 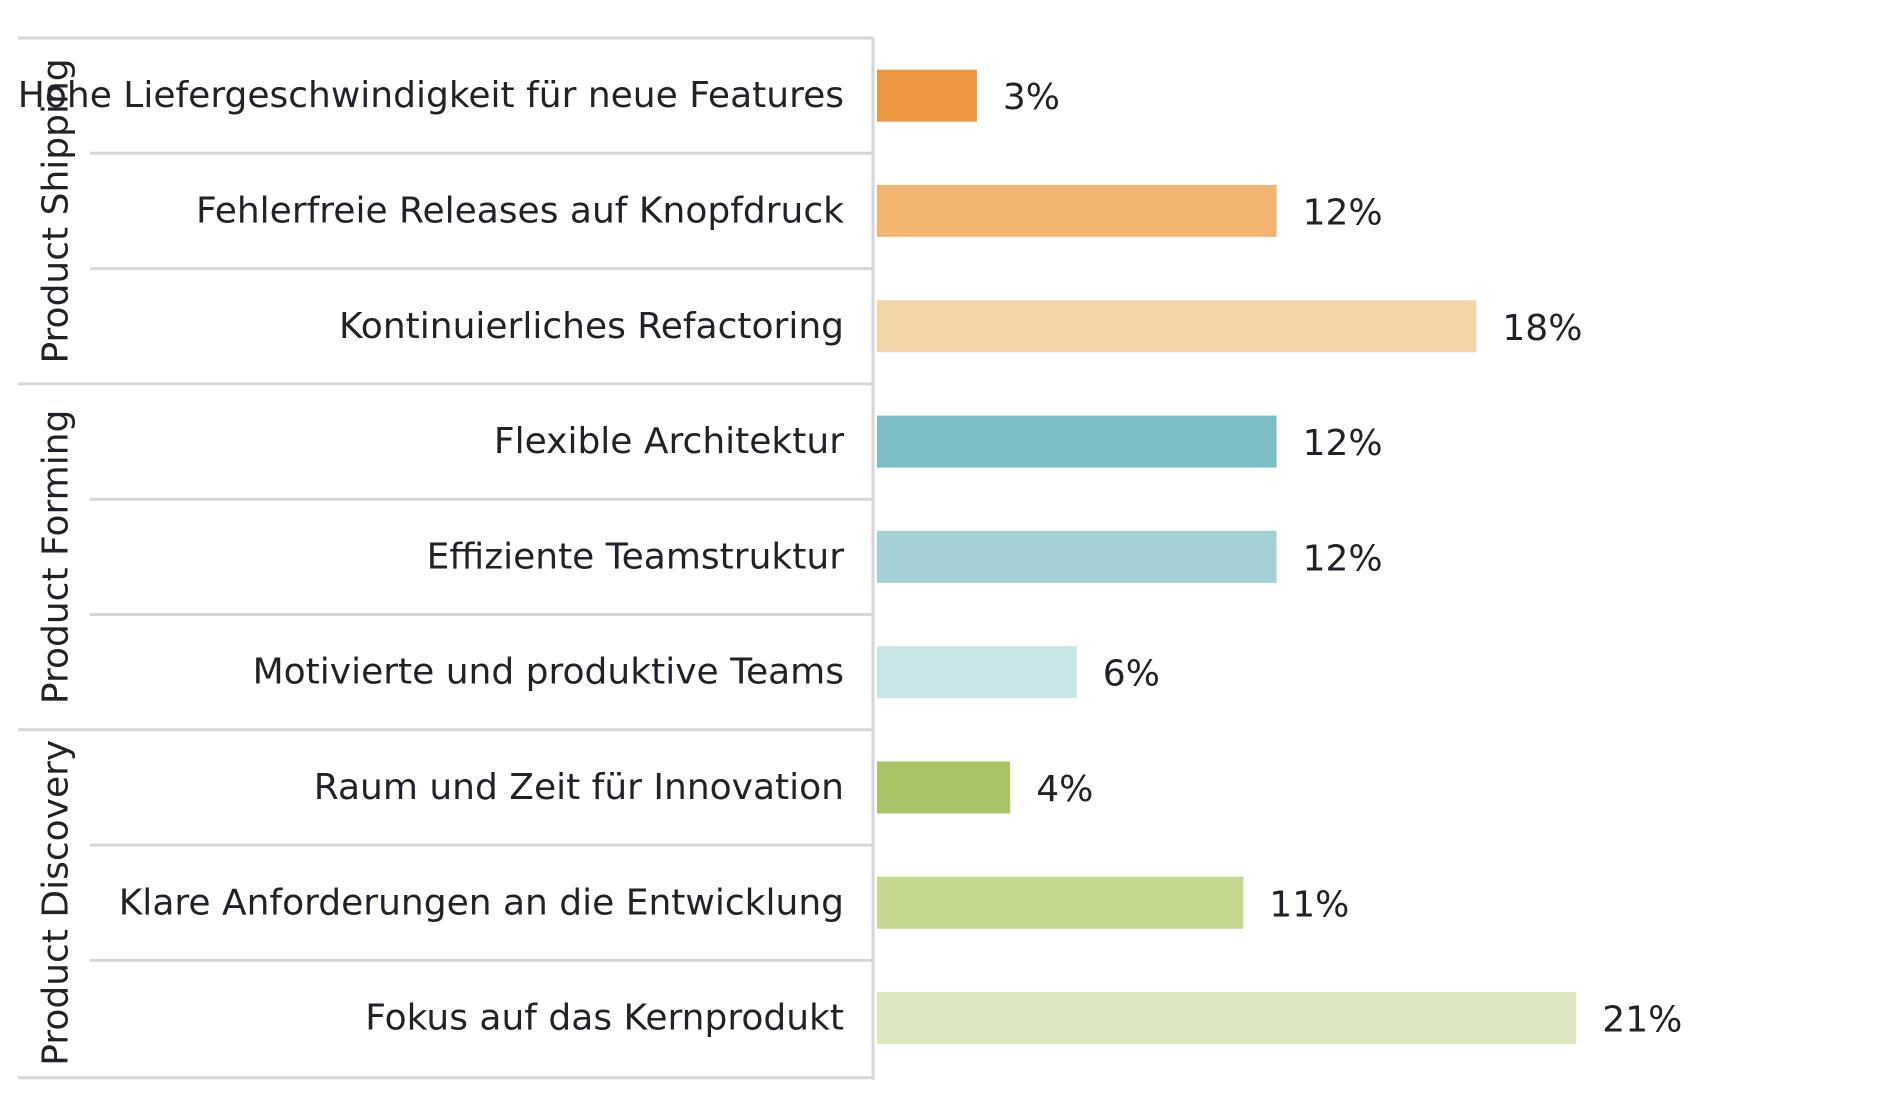 What do you see at coordinates (1077, 556) in the screenshot?
I see `bar-effiziente-teamstruktur` at bounding box center [1077, 556].